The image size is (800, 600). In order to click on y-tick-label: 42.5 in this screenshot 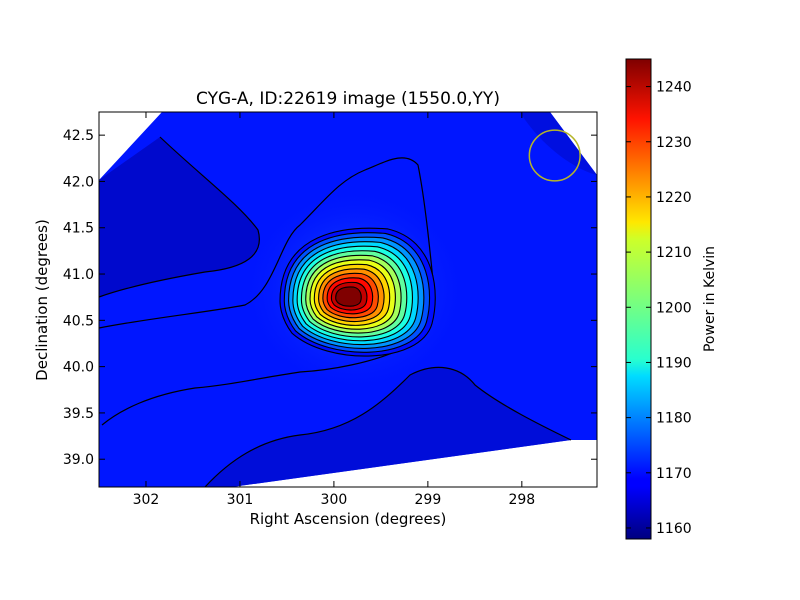, I will do `click(78, 136)`.